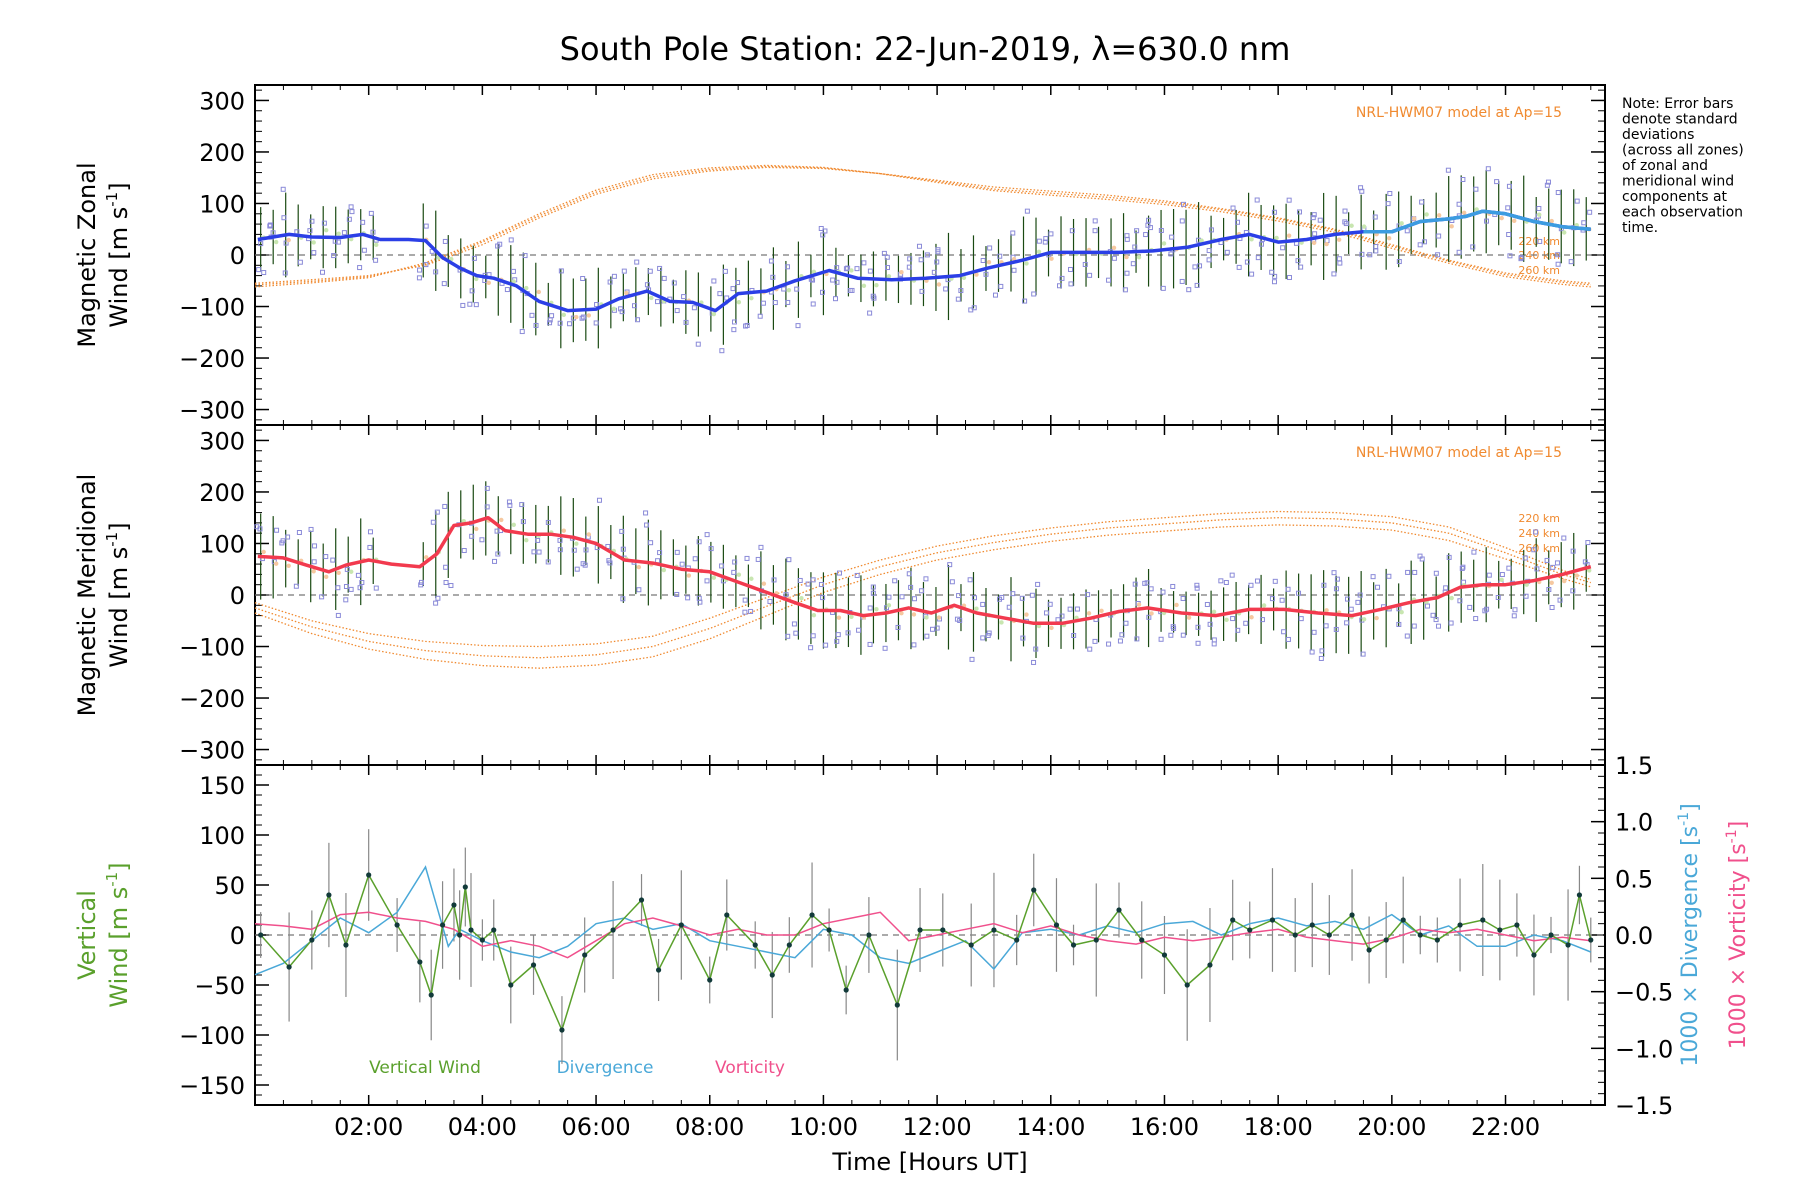  Describe the element at coordinates (222, 441) in the screenshot. I see `y-tick-label: 300` at that location.